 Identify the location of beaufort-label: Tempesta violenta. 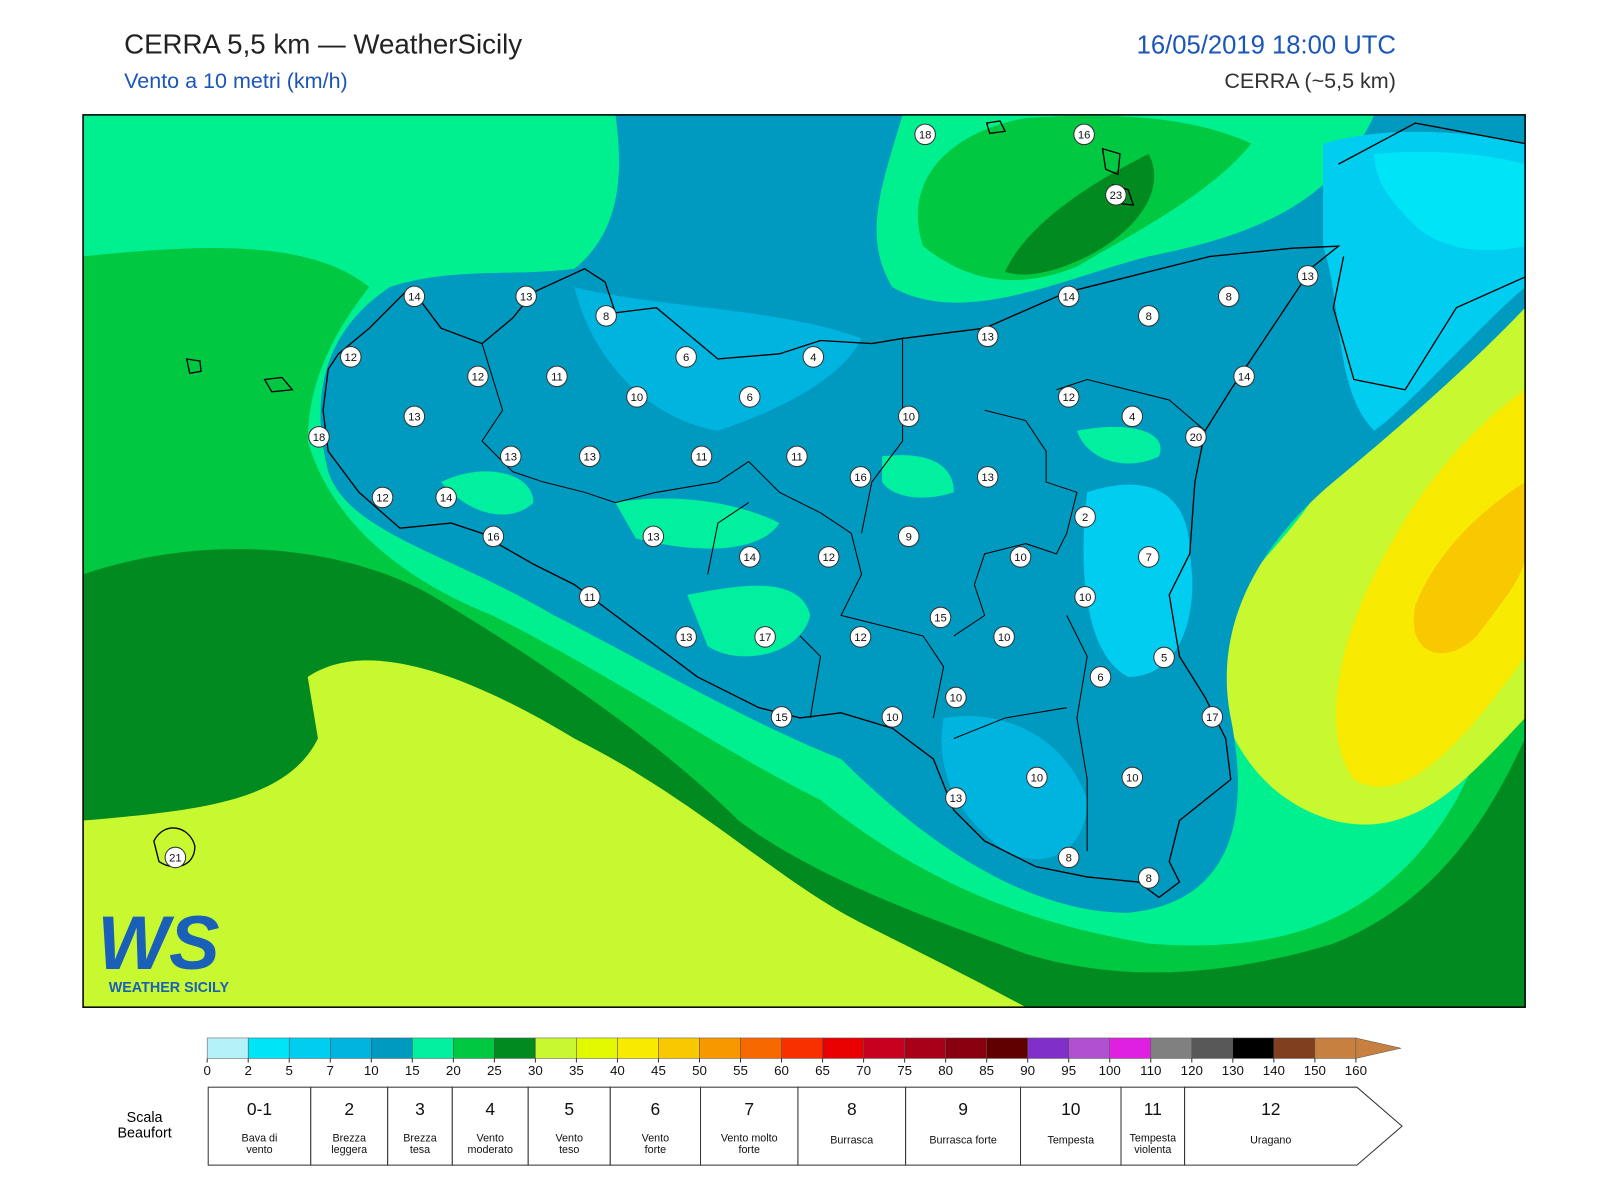
(1153, 1144).